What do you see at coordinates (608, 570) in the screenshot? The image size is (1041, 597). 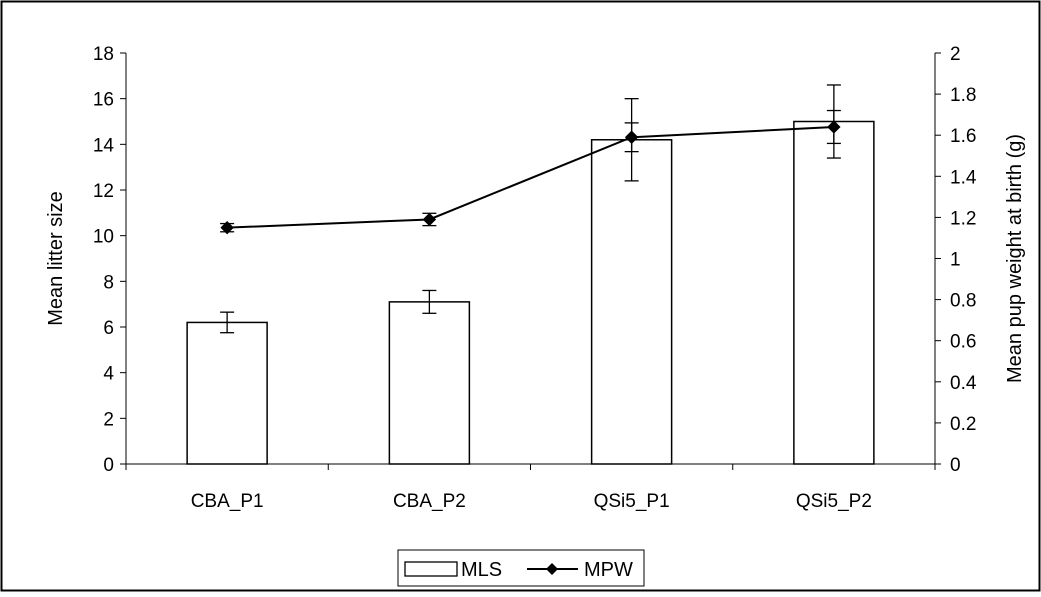 I see `legend-label-mpw: MPW` at bounding box center [608, 570].